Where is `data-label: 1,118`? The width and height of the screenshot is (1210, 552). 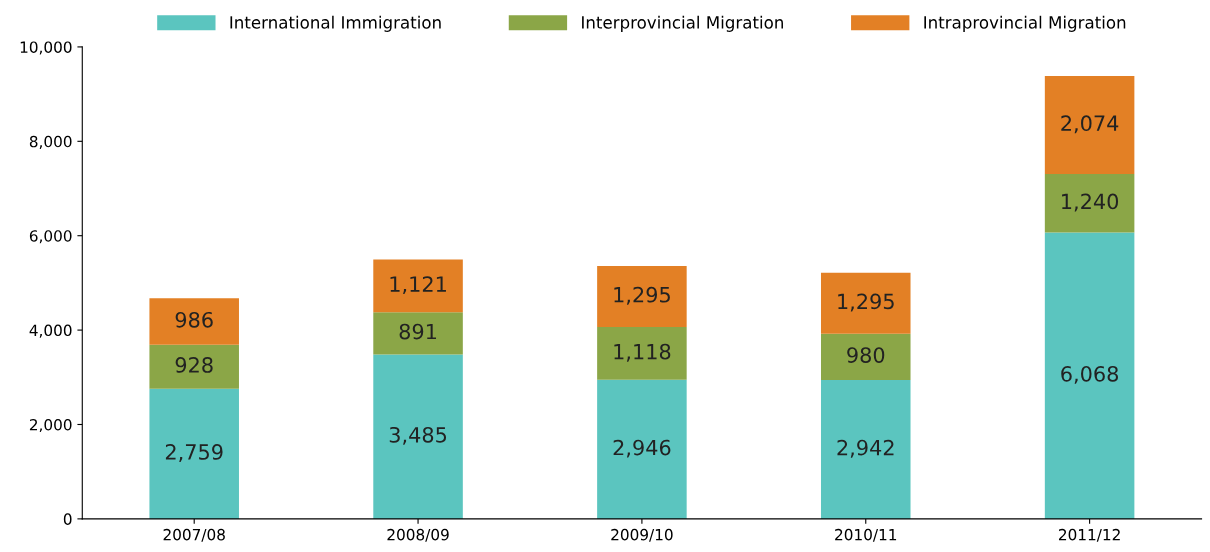
data-label: 1,118 is located at coordinates (642, 352).